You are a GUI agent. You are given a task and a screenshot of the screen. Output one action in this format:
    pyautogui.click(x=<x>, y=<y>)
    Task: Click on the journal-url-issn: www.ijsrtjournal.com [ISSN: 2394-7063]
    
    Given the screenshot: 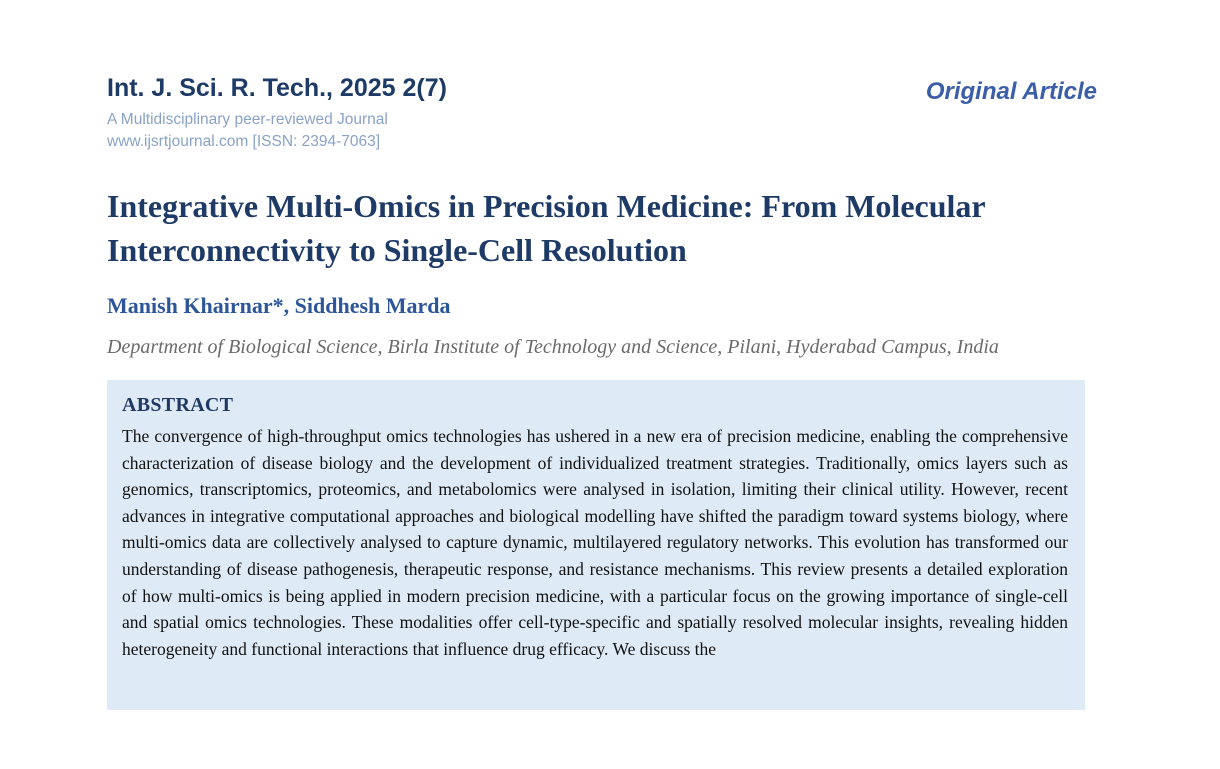 What is the action you would take?
    pyautogui.click(x=244, y=141)
    